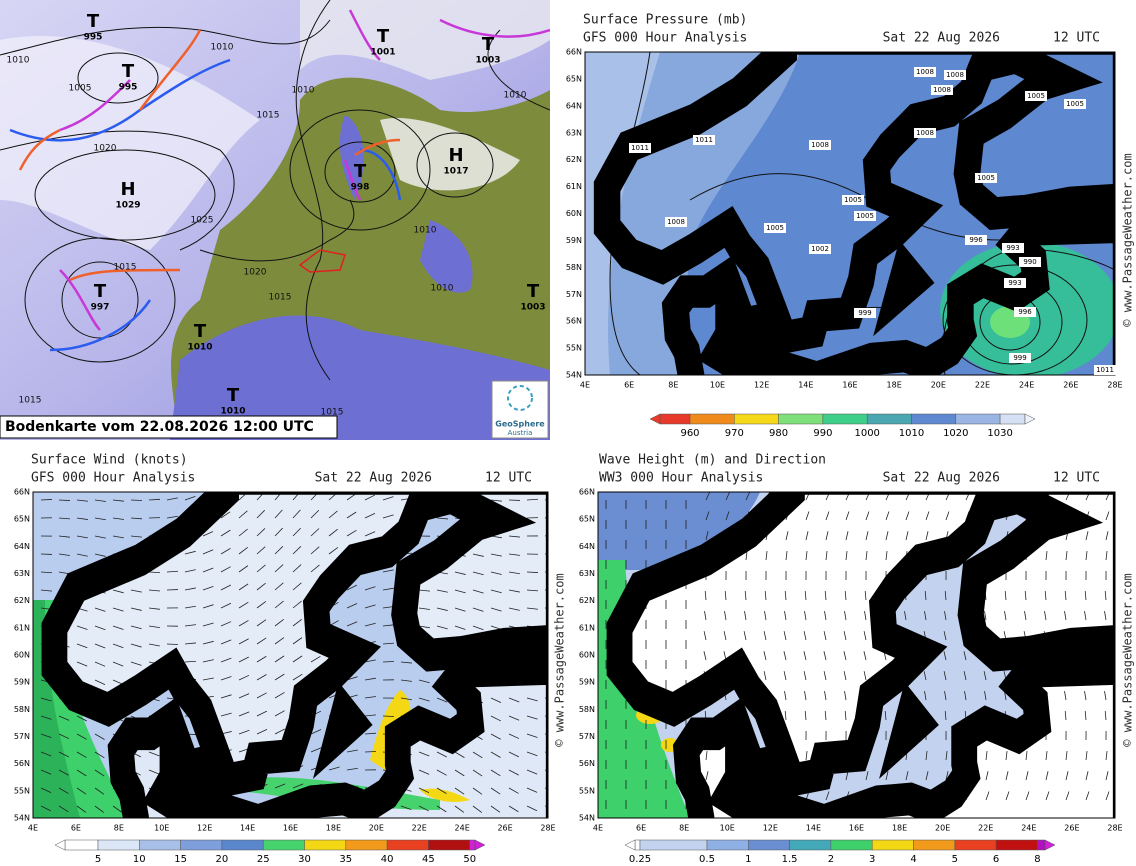  What do you see at coordinates (247, 828) in the screenshot?
I see `lon-tick-label: 14E` at bounding box center [247, 828].